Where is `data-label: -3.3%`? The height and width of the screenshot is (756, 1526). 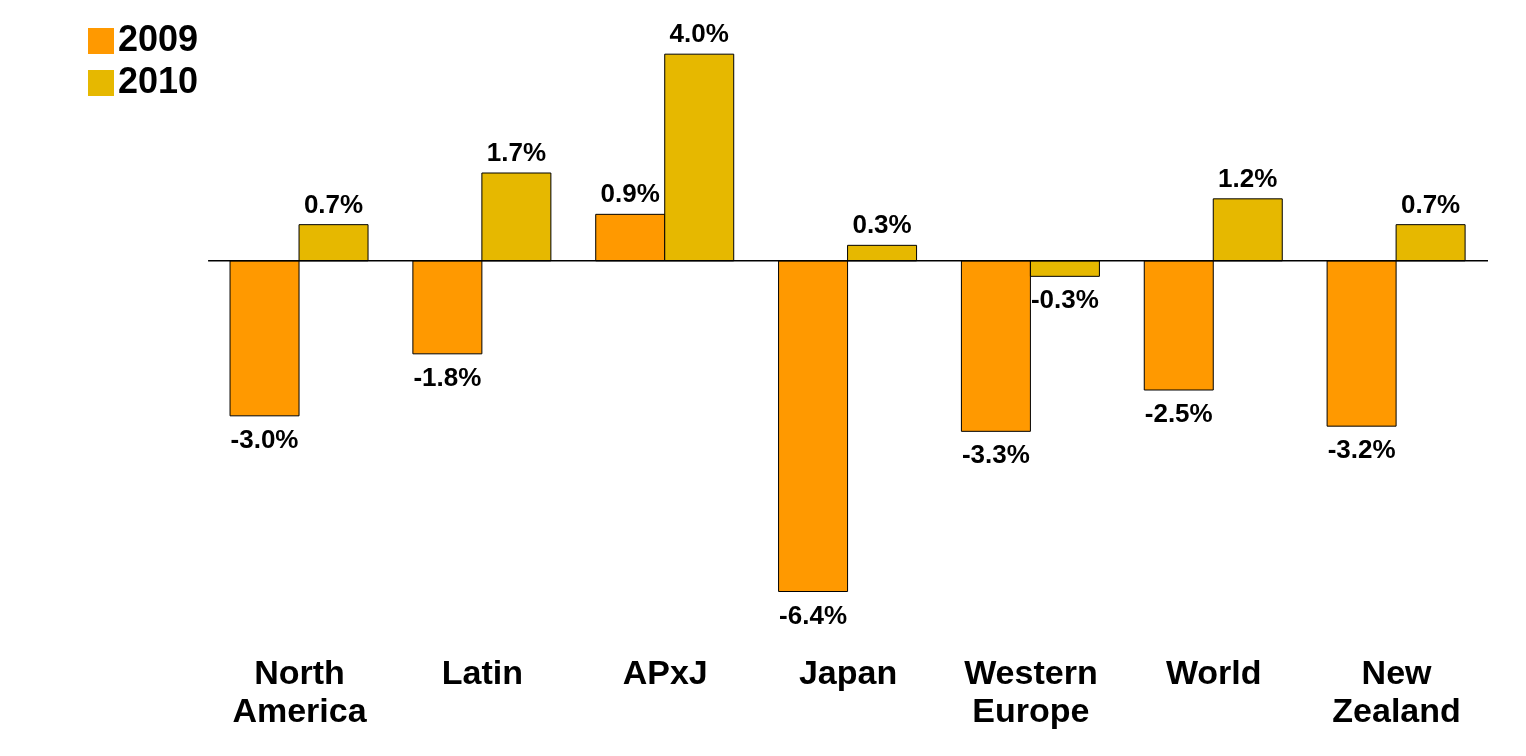
data-label: -3.3% is located at coordinates (995, 454).